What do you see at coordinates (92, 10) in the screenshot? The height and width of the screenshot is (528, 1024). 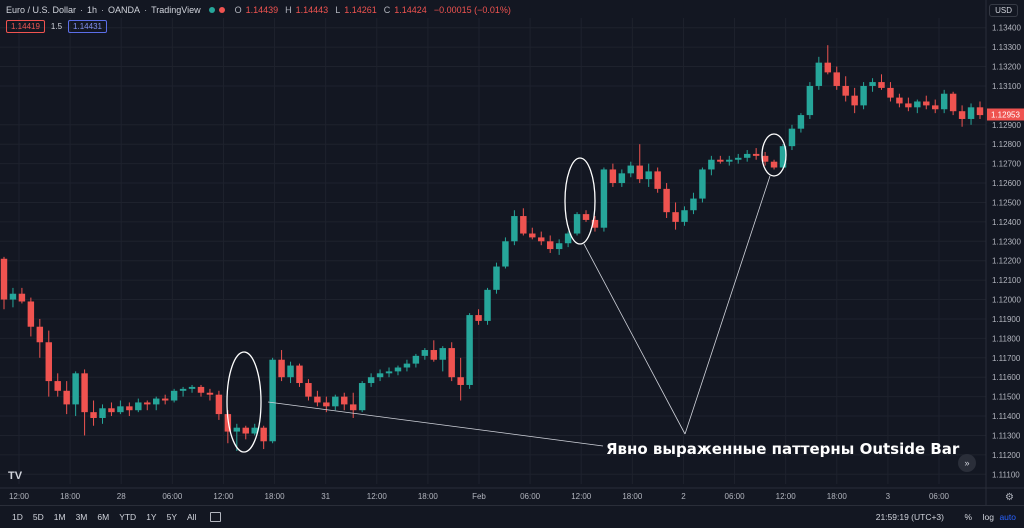 I see `interval: 1h` at bounding box center [92, 10].